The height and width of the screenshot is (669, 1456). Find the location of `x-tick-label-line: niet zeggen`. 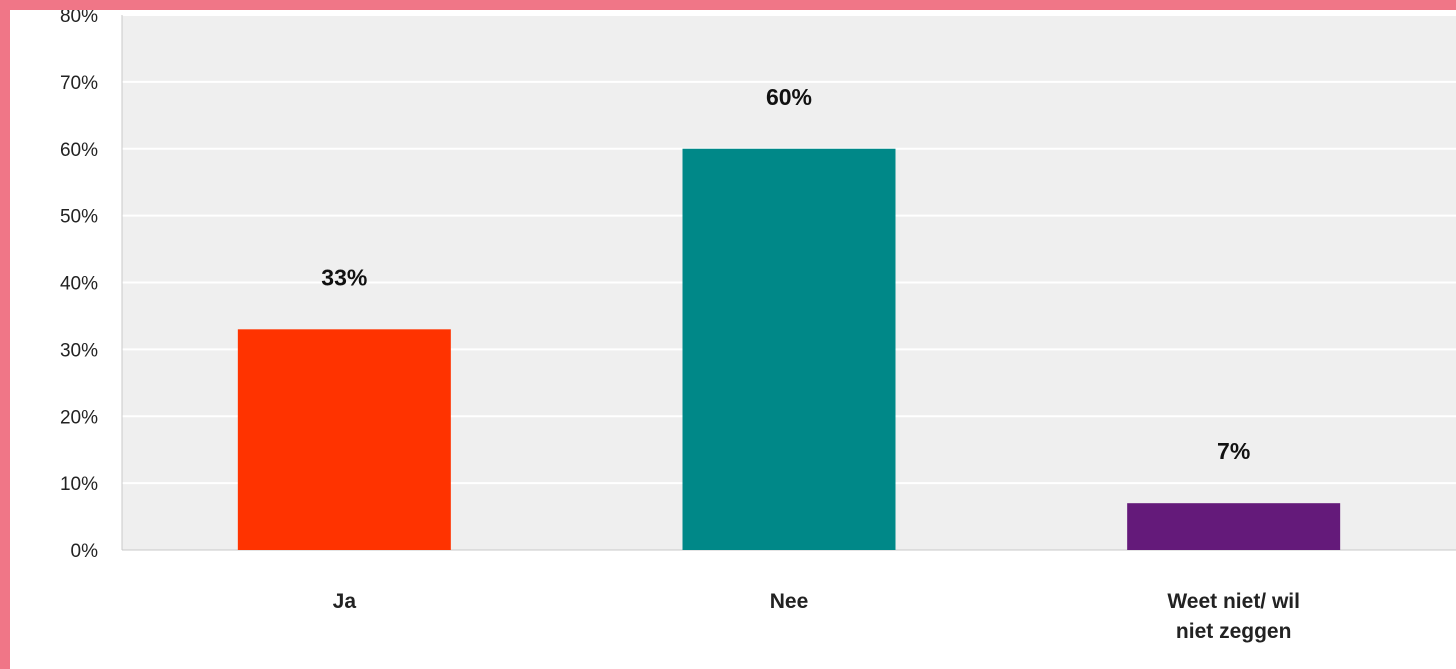

x-tick-label-line: niet zeggen is located at coordinates (1234, 631).